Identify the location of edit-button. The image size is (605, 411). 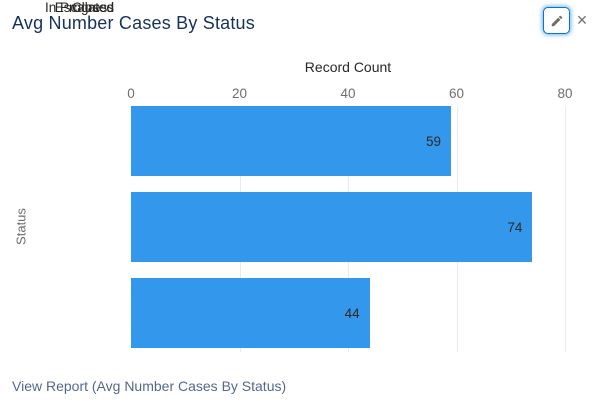
(556, 20).